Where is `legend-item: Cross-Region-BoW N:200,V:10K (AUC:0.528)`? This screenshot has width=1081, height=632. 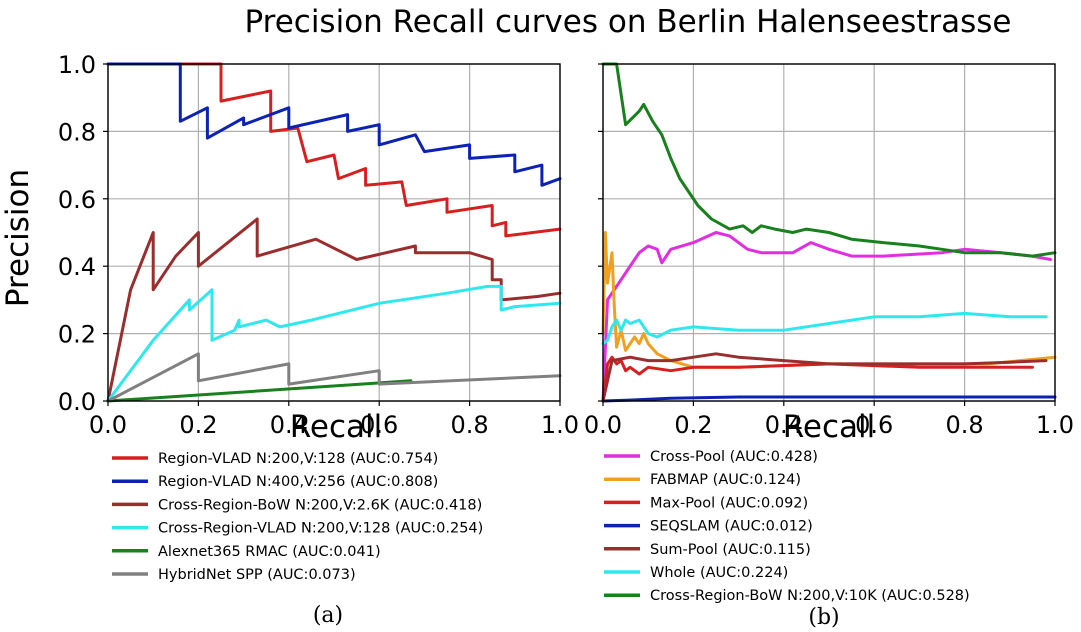 legend-item: Cross-Region-BoW N:200,V:10K (AUC:0.528) is located at coordinates (787, 596).